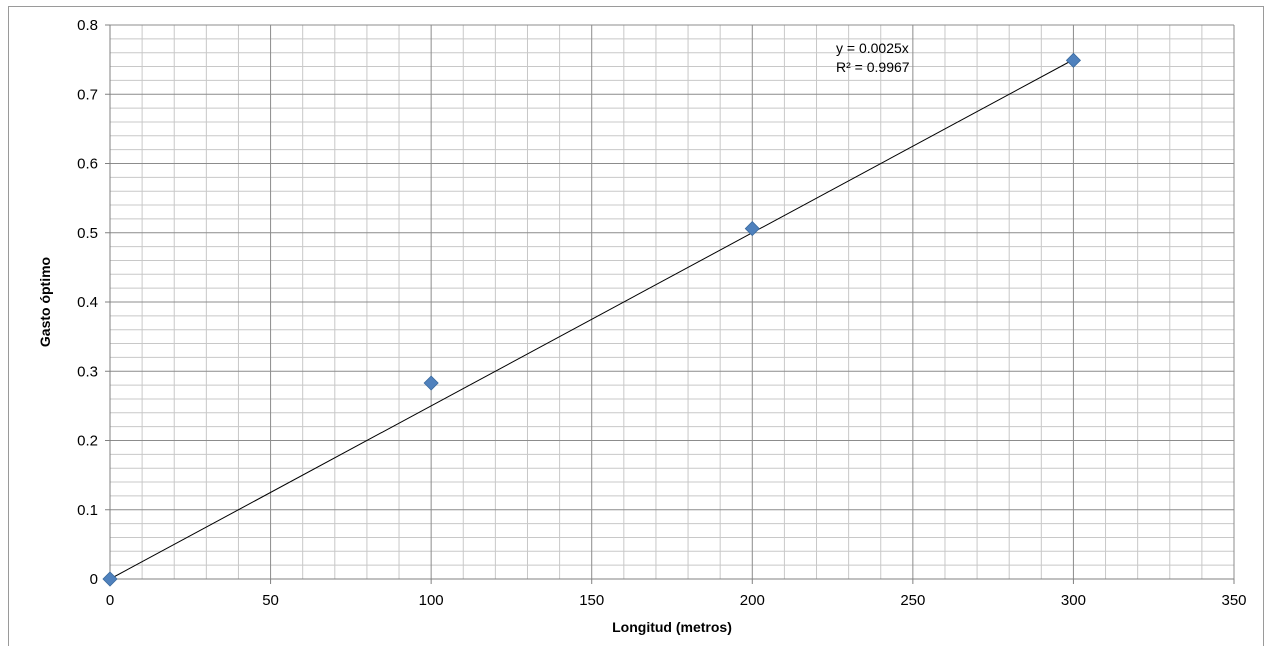 This screenshot has width=1270, height=652. Describe the element at coordinates (1233, 600) in the screenshot. I see `x-tick-label: 350` at that location.